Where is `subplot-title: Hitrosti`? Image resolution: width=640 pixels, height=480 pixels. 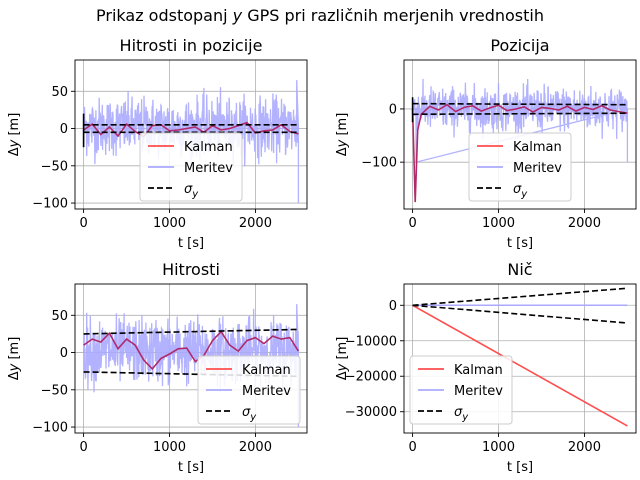 subplot-title: Hitrosti is located at coordinates (191, 269).